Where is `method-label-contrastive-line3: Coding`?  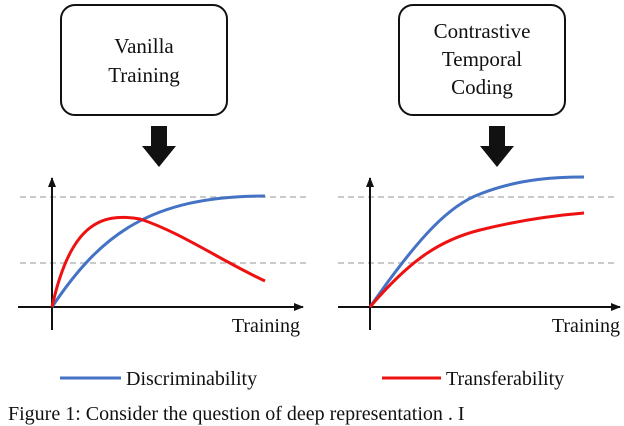
method-label-contrastive-line3: Coding is located at coordinates (482, 87).